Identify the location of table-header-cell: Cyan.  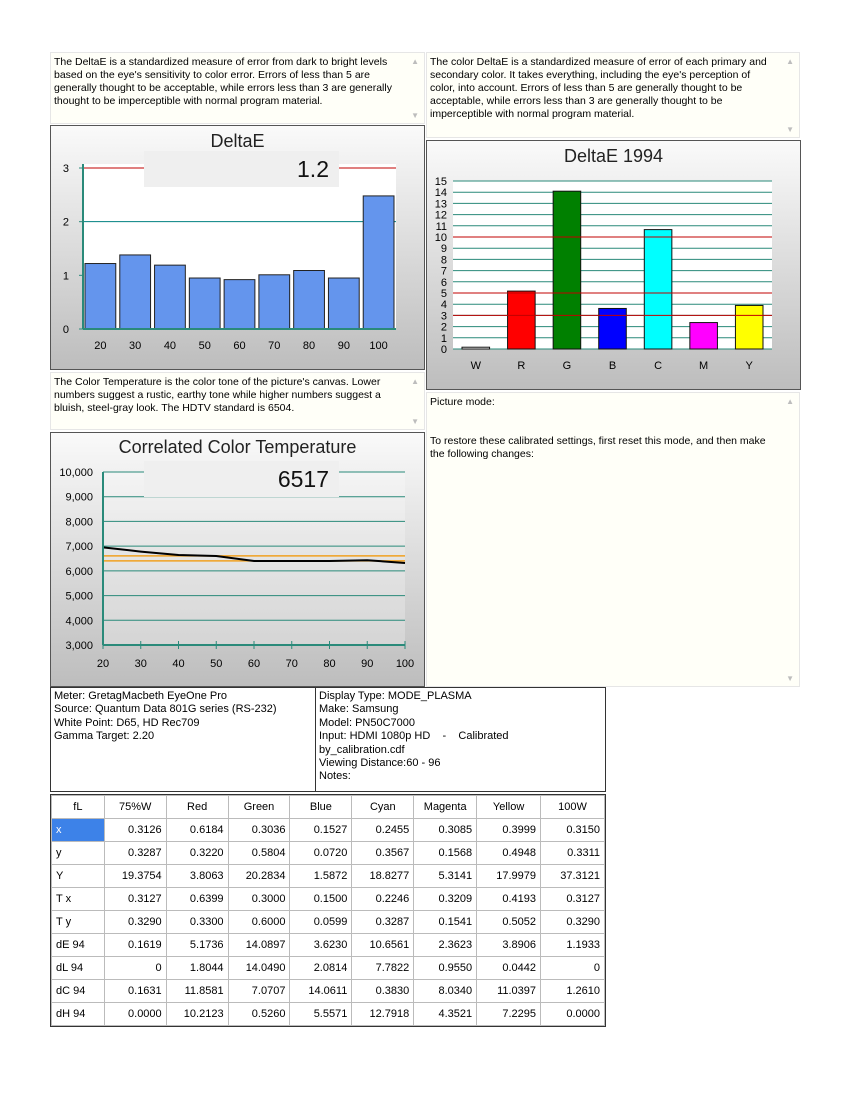
(383, 807).